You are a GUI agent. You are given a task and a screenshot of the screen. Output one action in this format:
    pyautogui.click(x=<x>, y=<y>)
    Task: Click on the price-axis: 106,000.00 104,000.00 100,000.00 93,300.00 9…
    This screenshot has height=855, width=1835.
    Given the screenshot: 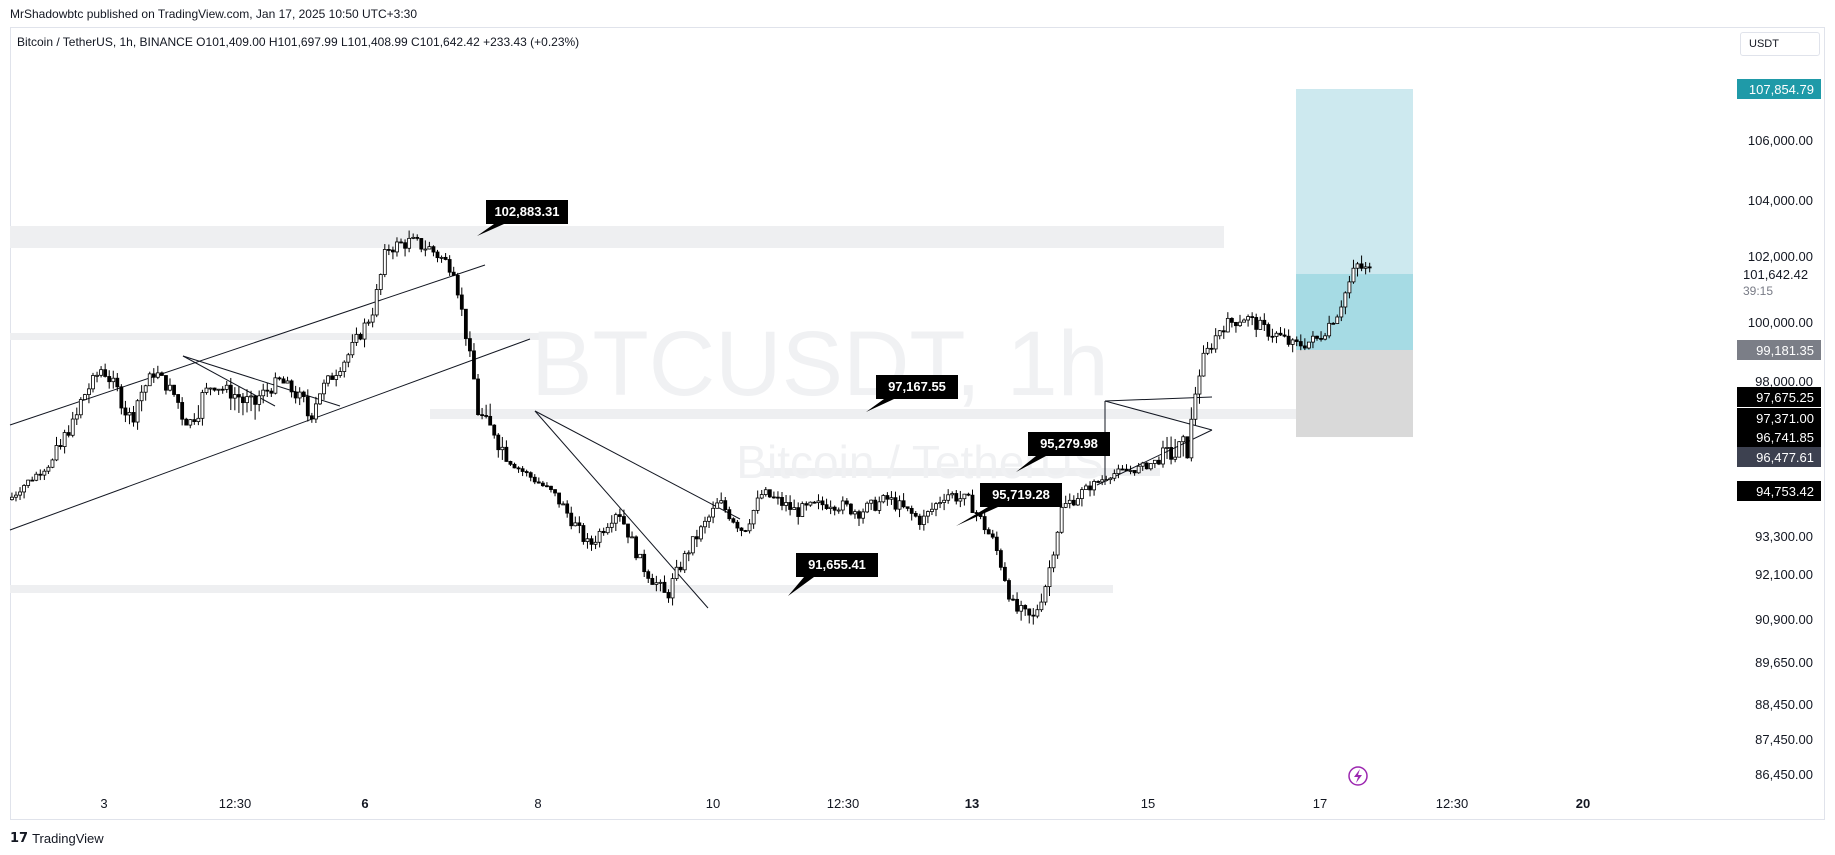 What is the action you would take?
    pyautogui.click(x=1779, y=430)
    